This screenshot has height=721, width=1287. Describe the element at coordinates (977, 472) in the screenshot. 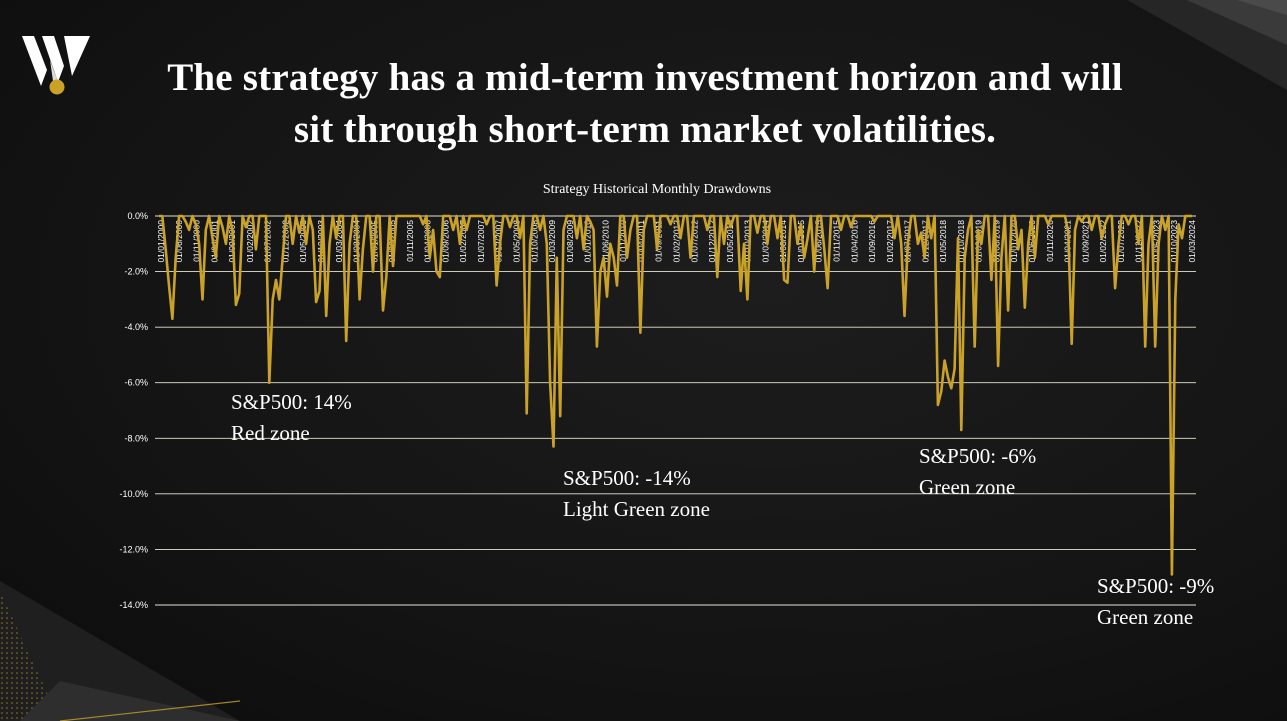

I see `annotation-green-zone-2018: S&P500: -6% Green zone` at that location.